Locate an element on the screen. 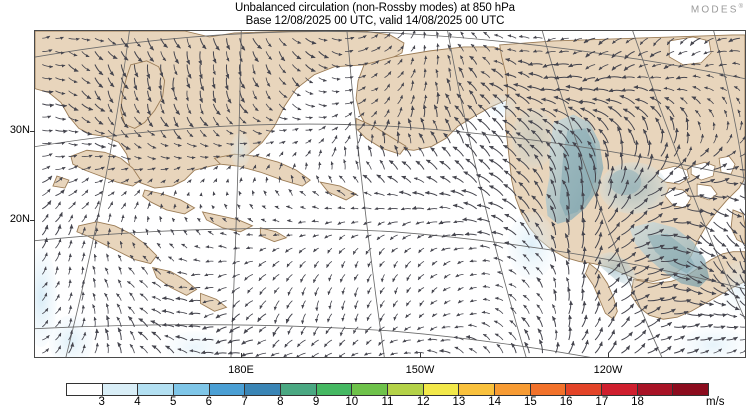  meridian-150w is located at coordinates (487, 194).